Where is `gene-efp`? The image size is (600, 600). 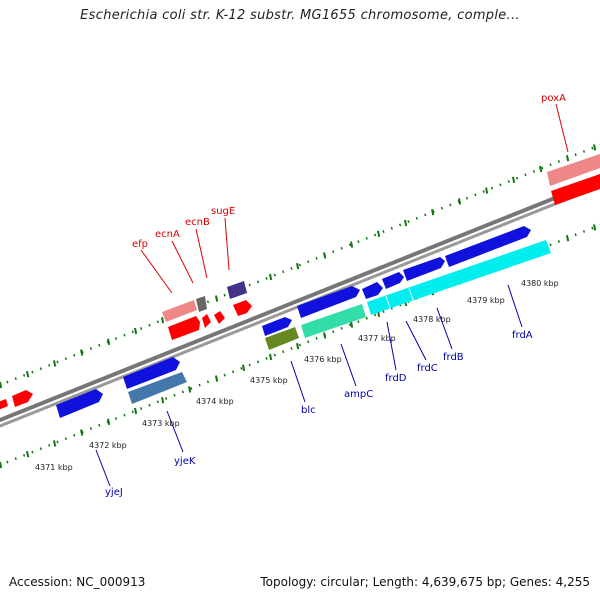 gene-efp is located at coordinates (179, 311).